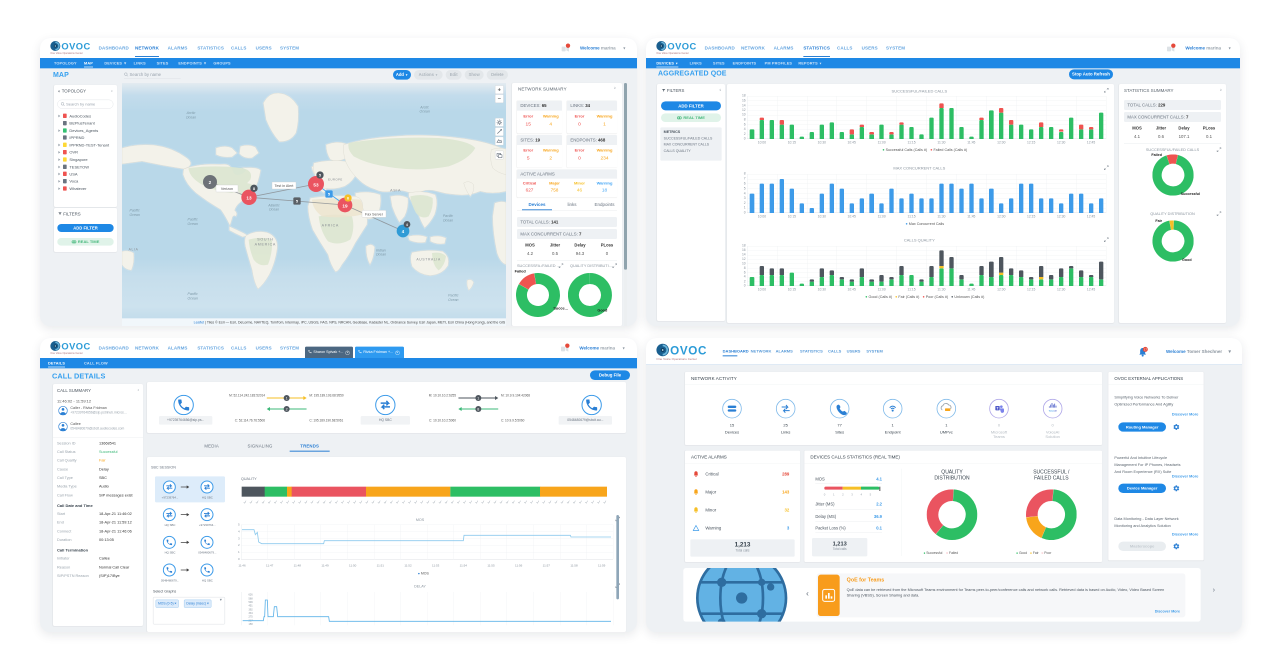 The width and height of the screenshot is (1280, 670). I want to click on svg-text: Verizon, so click(227, 189).